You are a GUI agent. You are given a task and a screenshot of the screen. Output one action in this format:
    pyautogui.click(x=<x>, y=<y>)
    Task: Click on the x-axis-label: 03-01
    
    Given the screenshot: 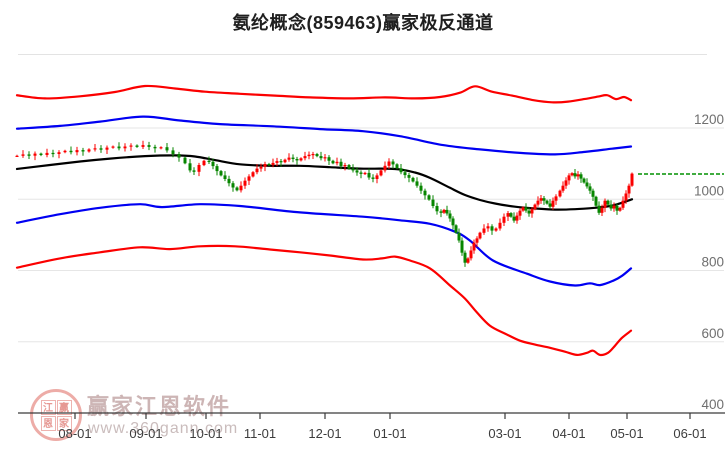 What is the action you would take?
    pyautogui.click(x=504, y=433)
    